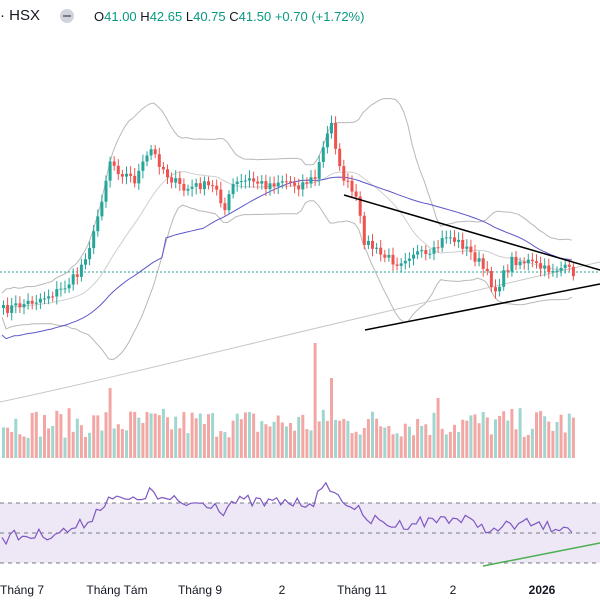 The height and width of the screenshot is (600, 600). I want to click on minus-icon, so click(67, 16).